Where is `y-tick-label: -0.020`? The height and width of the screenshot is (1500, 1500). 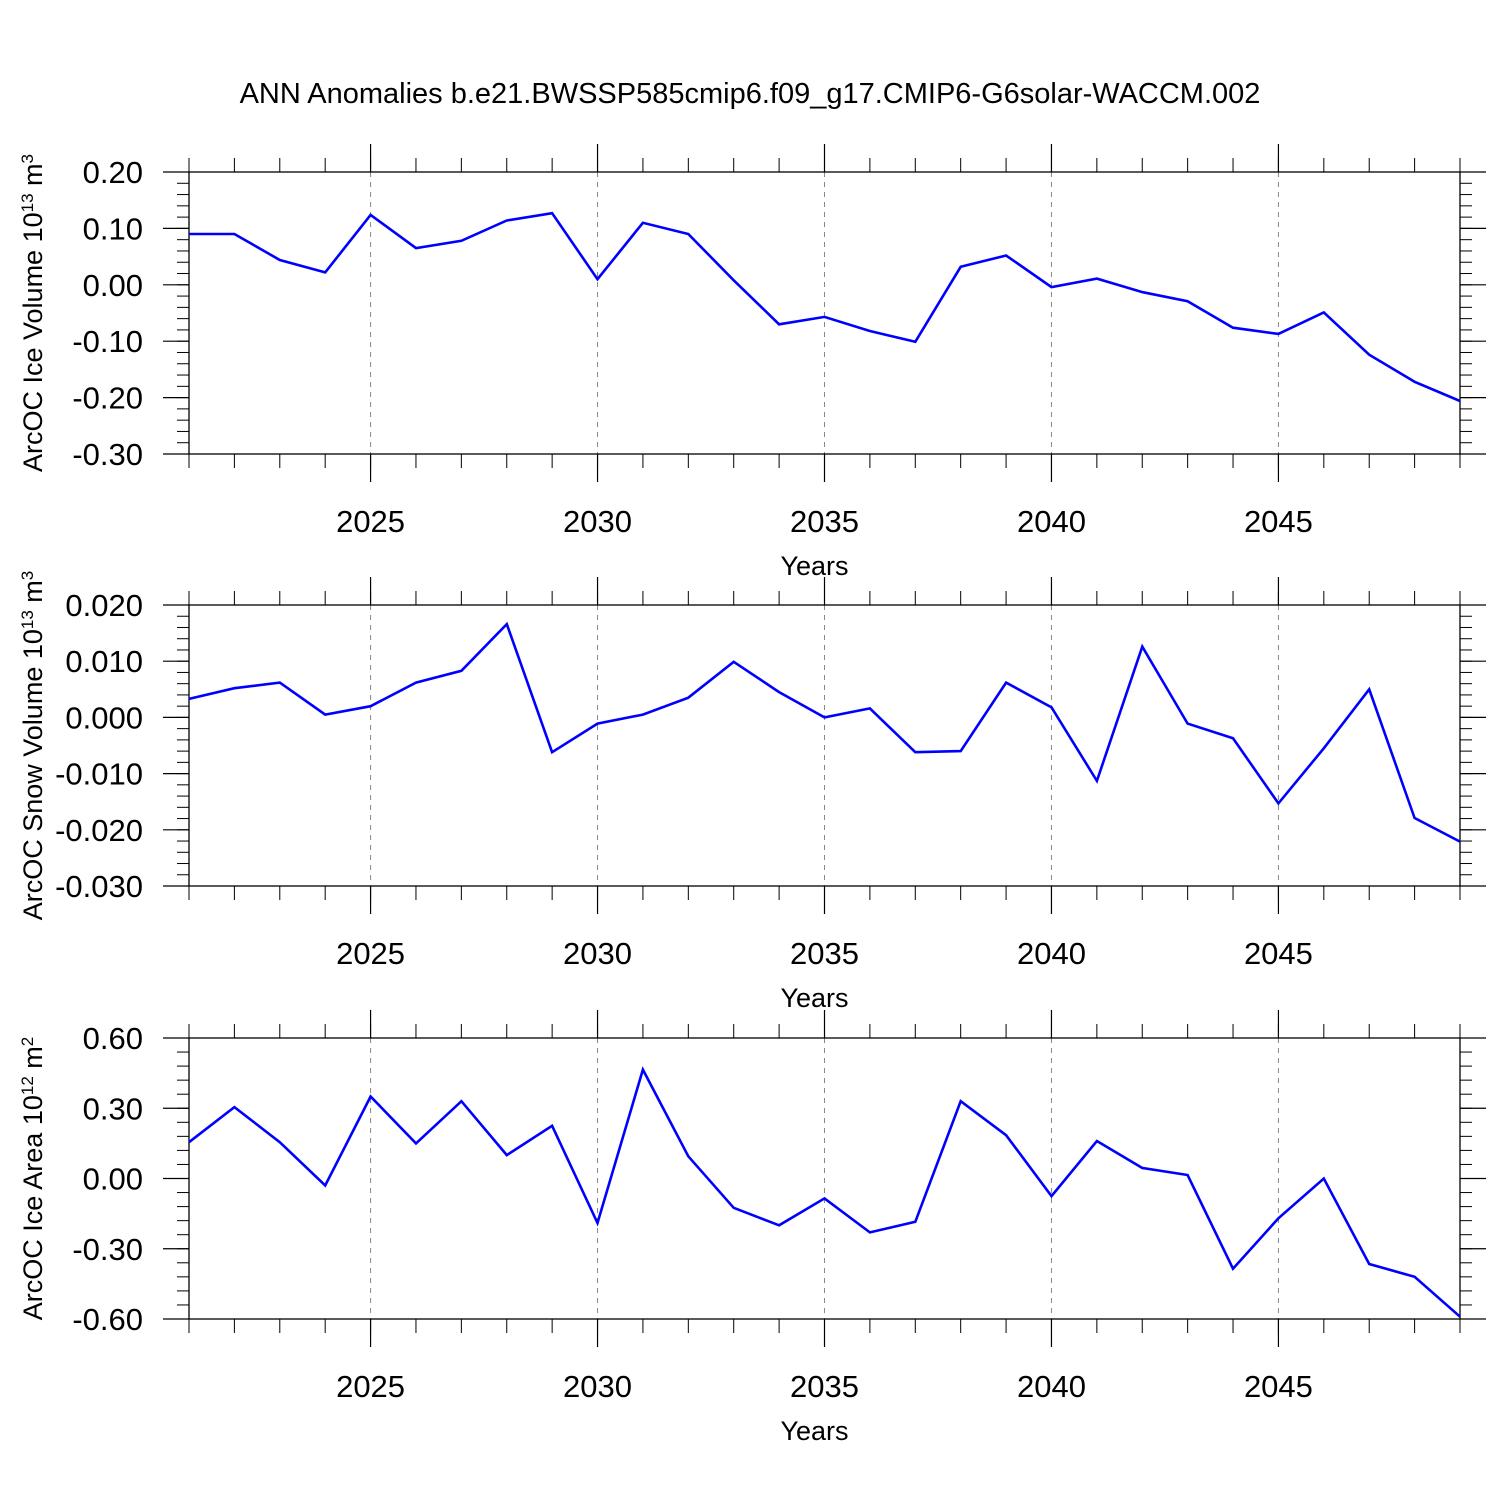
y-tick-label: -0.020 is located at coordinates (99, 830).